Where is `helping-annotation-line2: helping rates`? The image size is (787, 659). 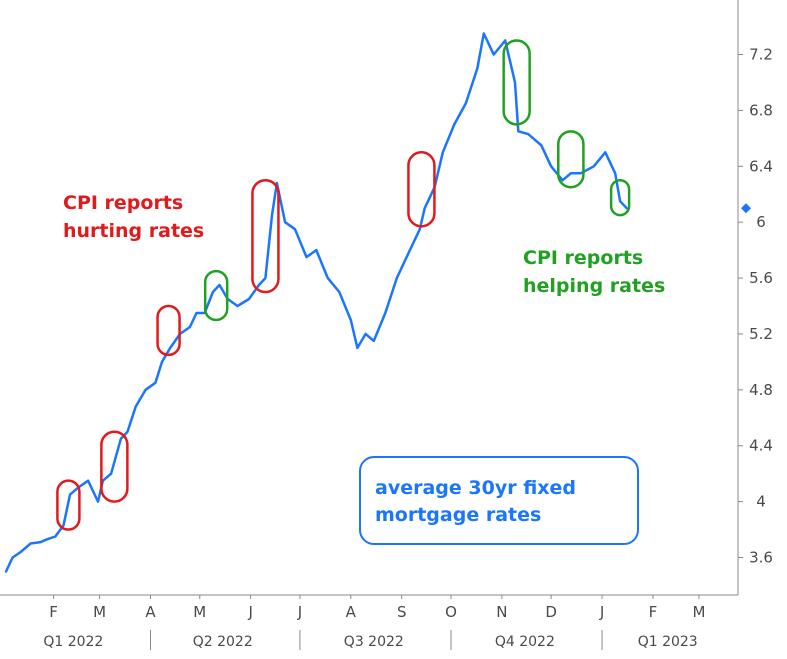 helping-annotation-line2: helping rates is located at coordinates (594, 286).